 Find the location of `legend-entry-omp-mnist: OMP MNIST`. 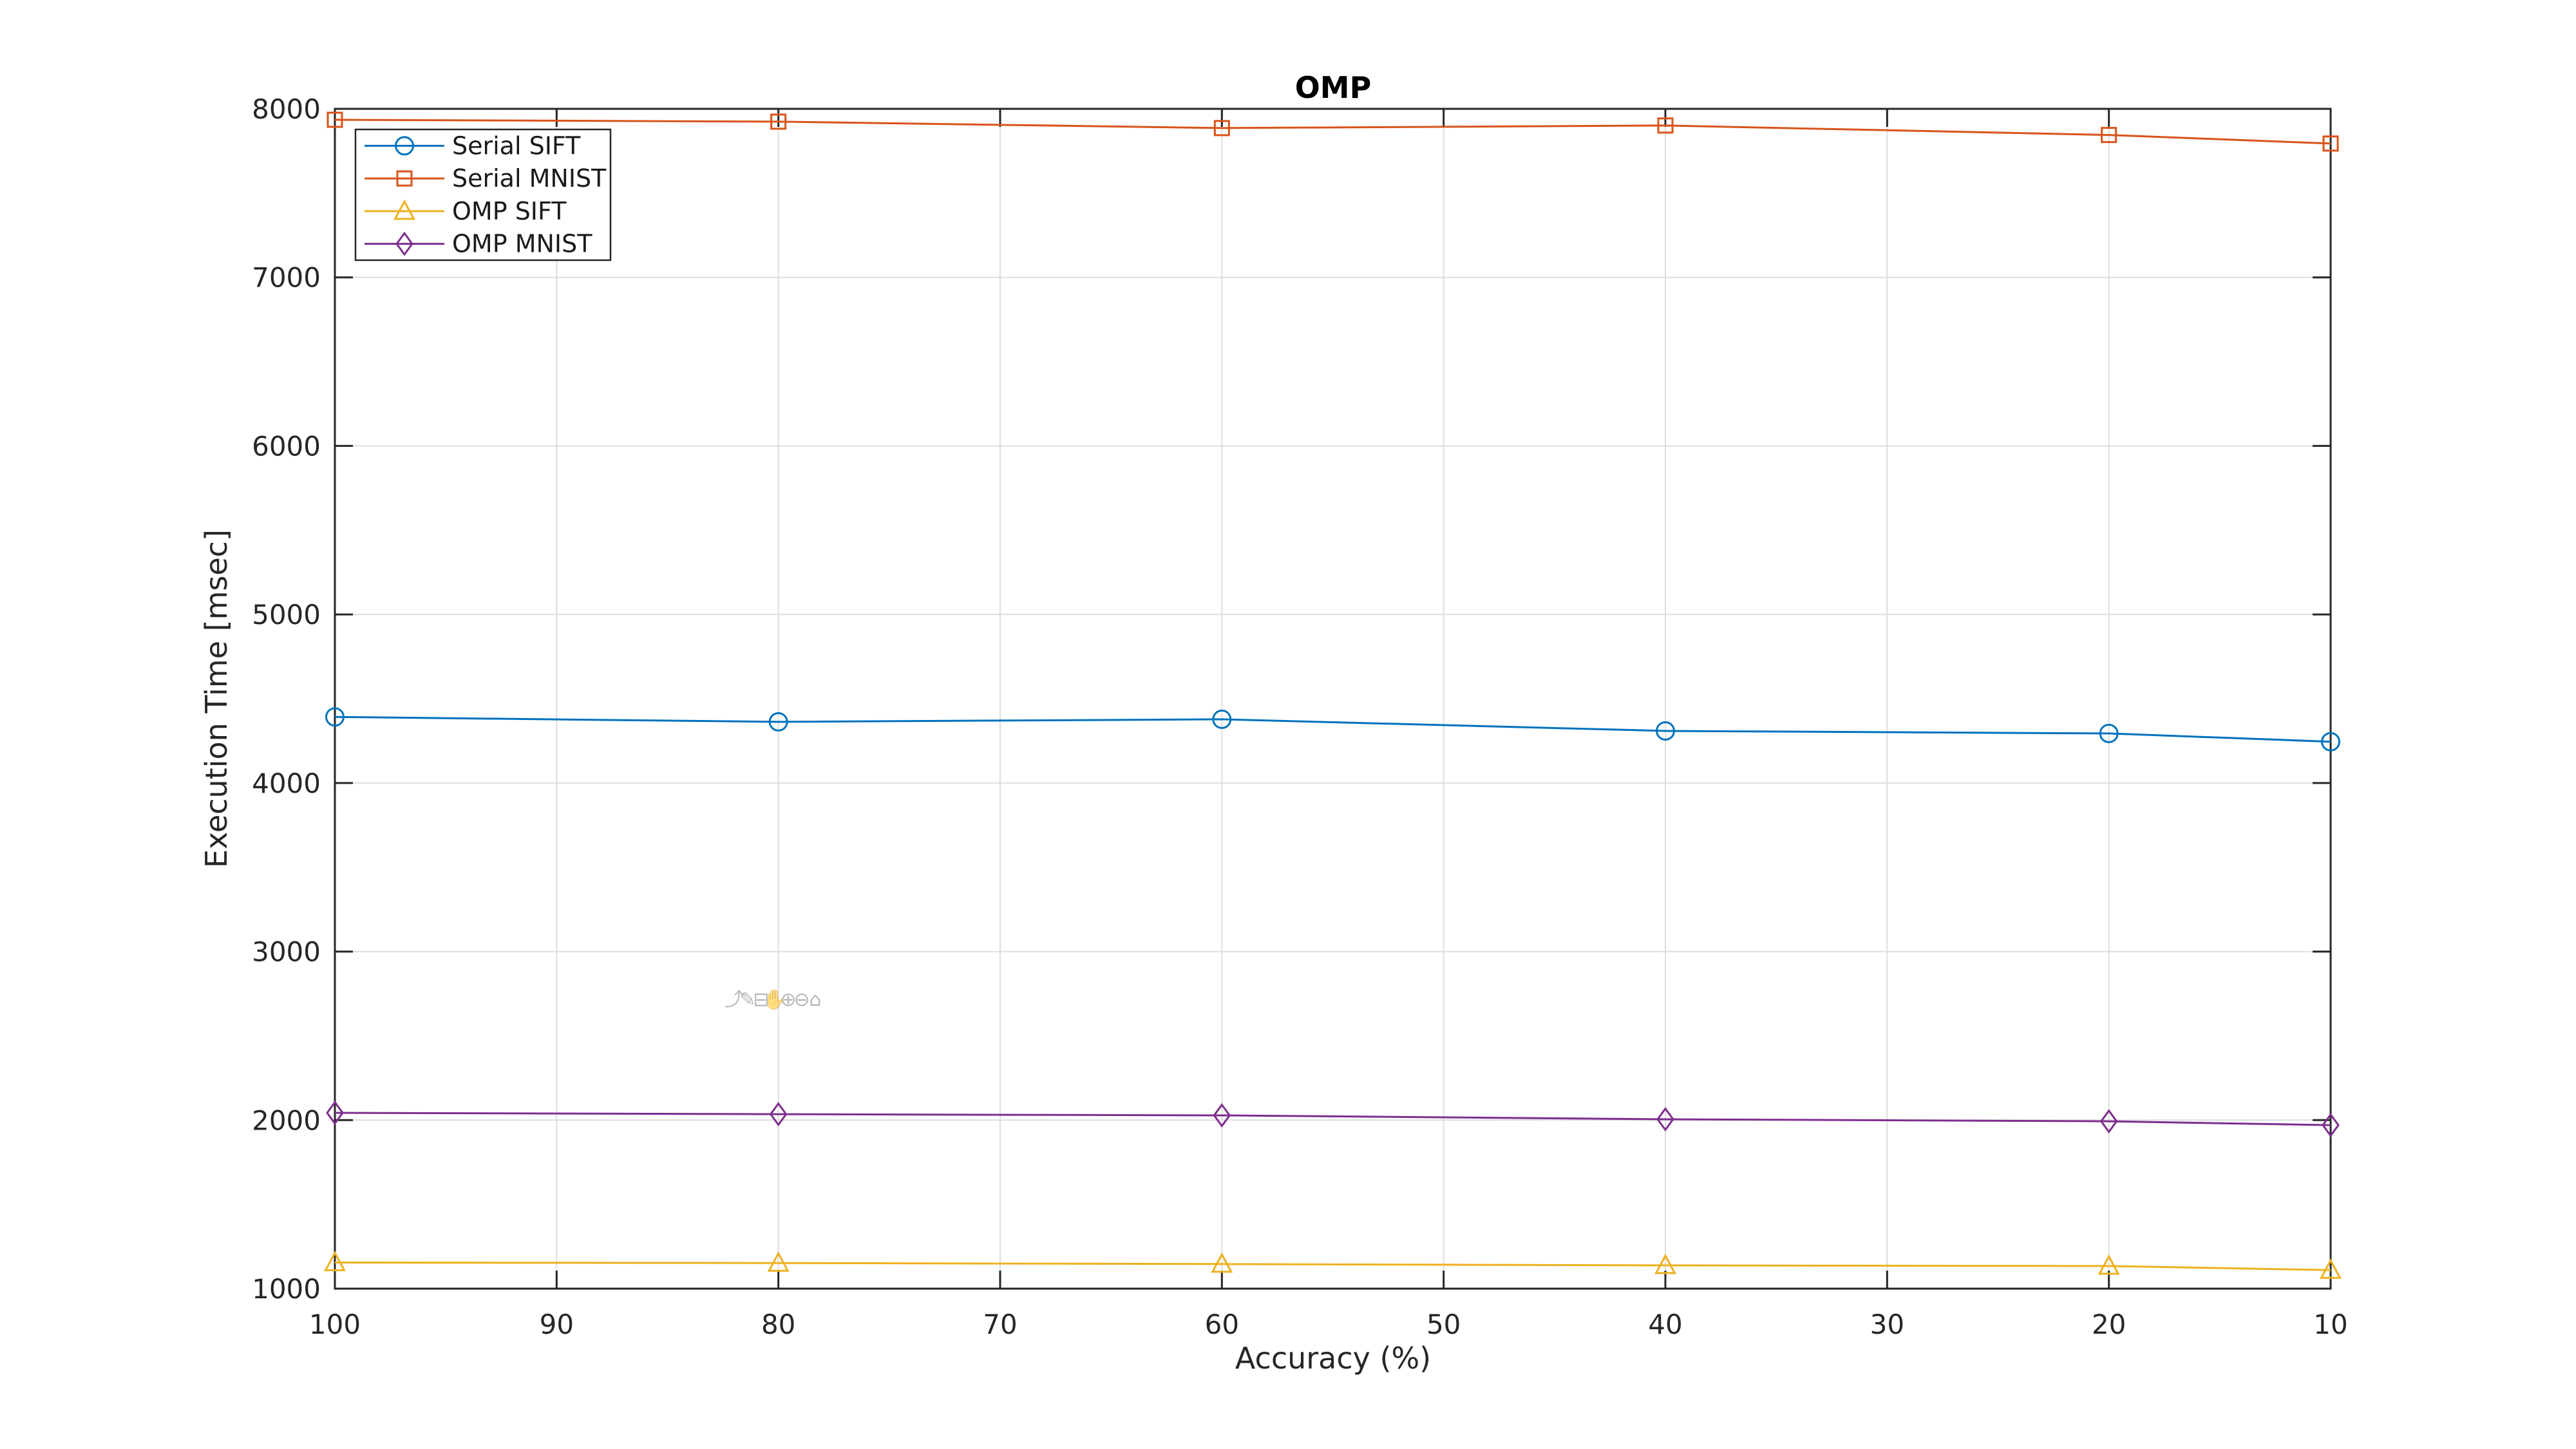

legend-entry-omp-mnist: OMP MNIST is located at coordinates (479, 244).